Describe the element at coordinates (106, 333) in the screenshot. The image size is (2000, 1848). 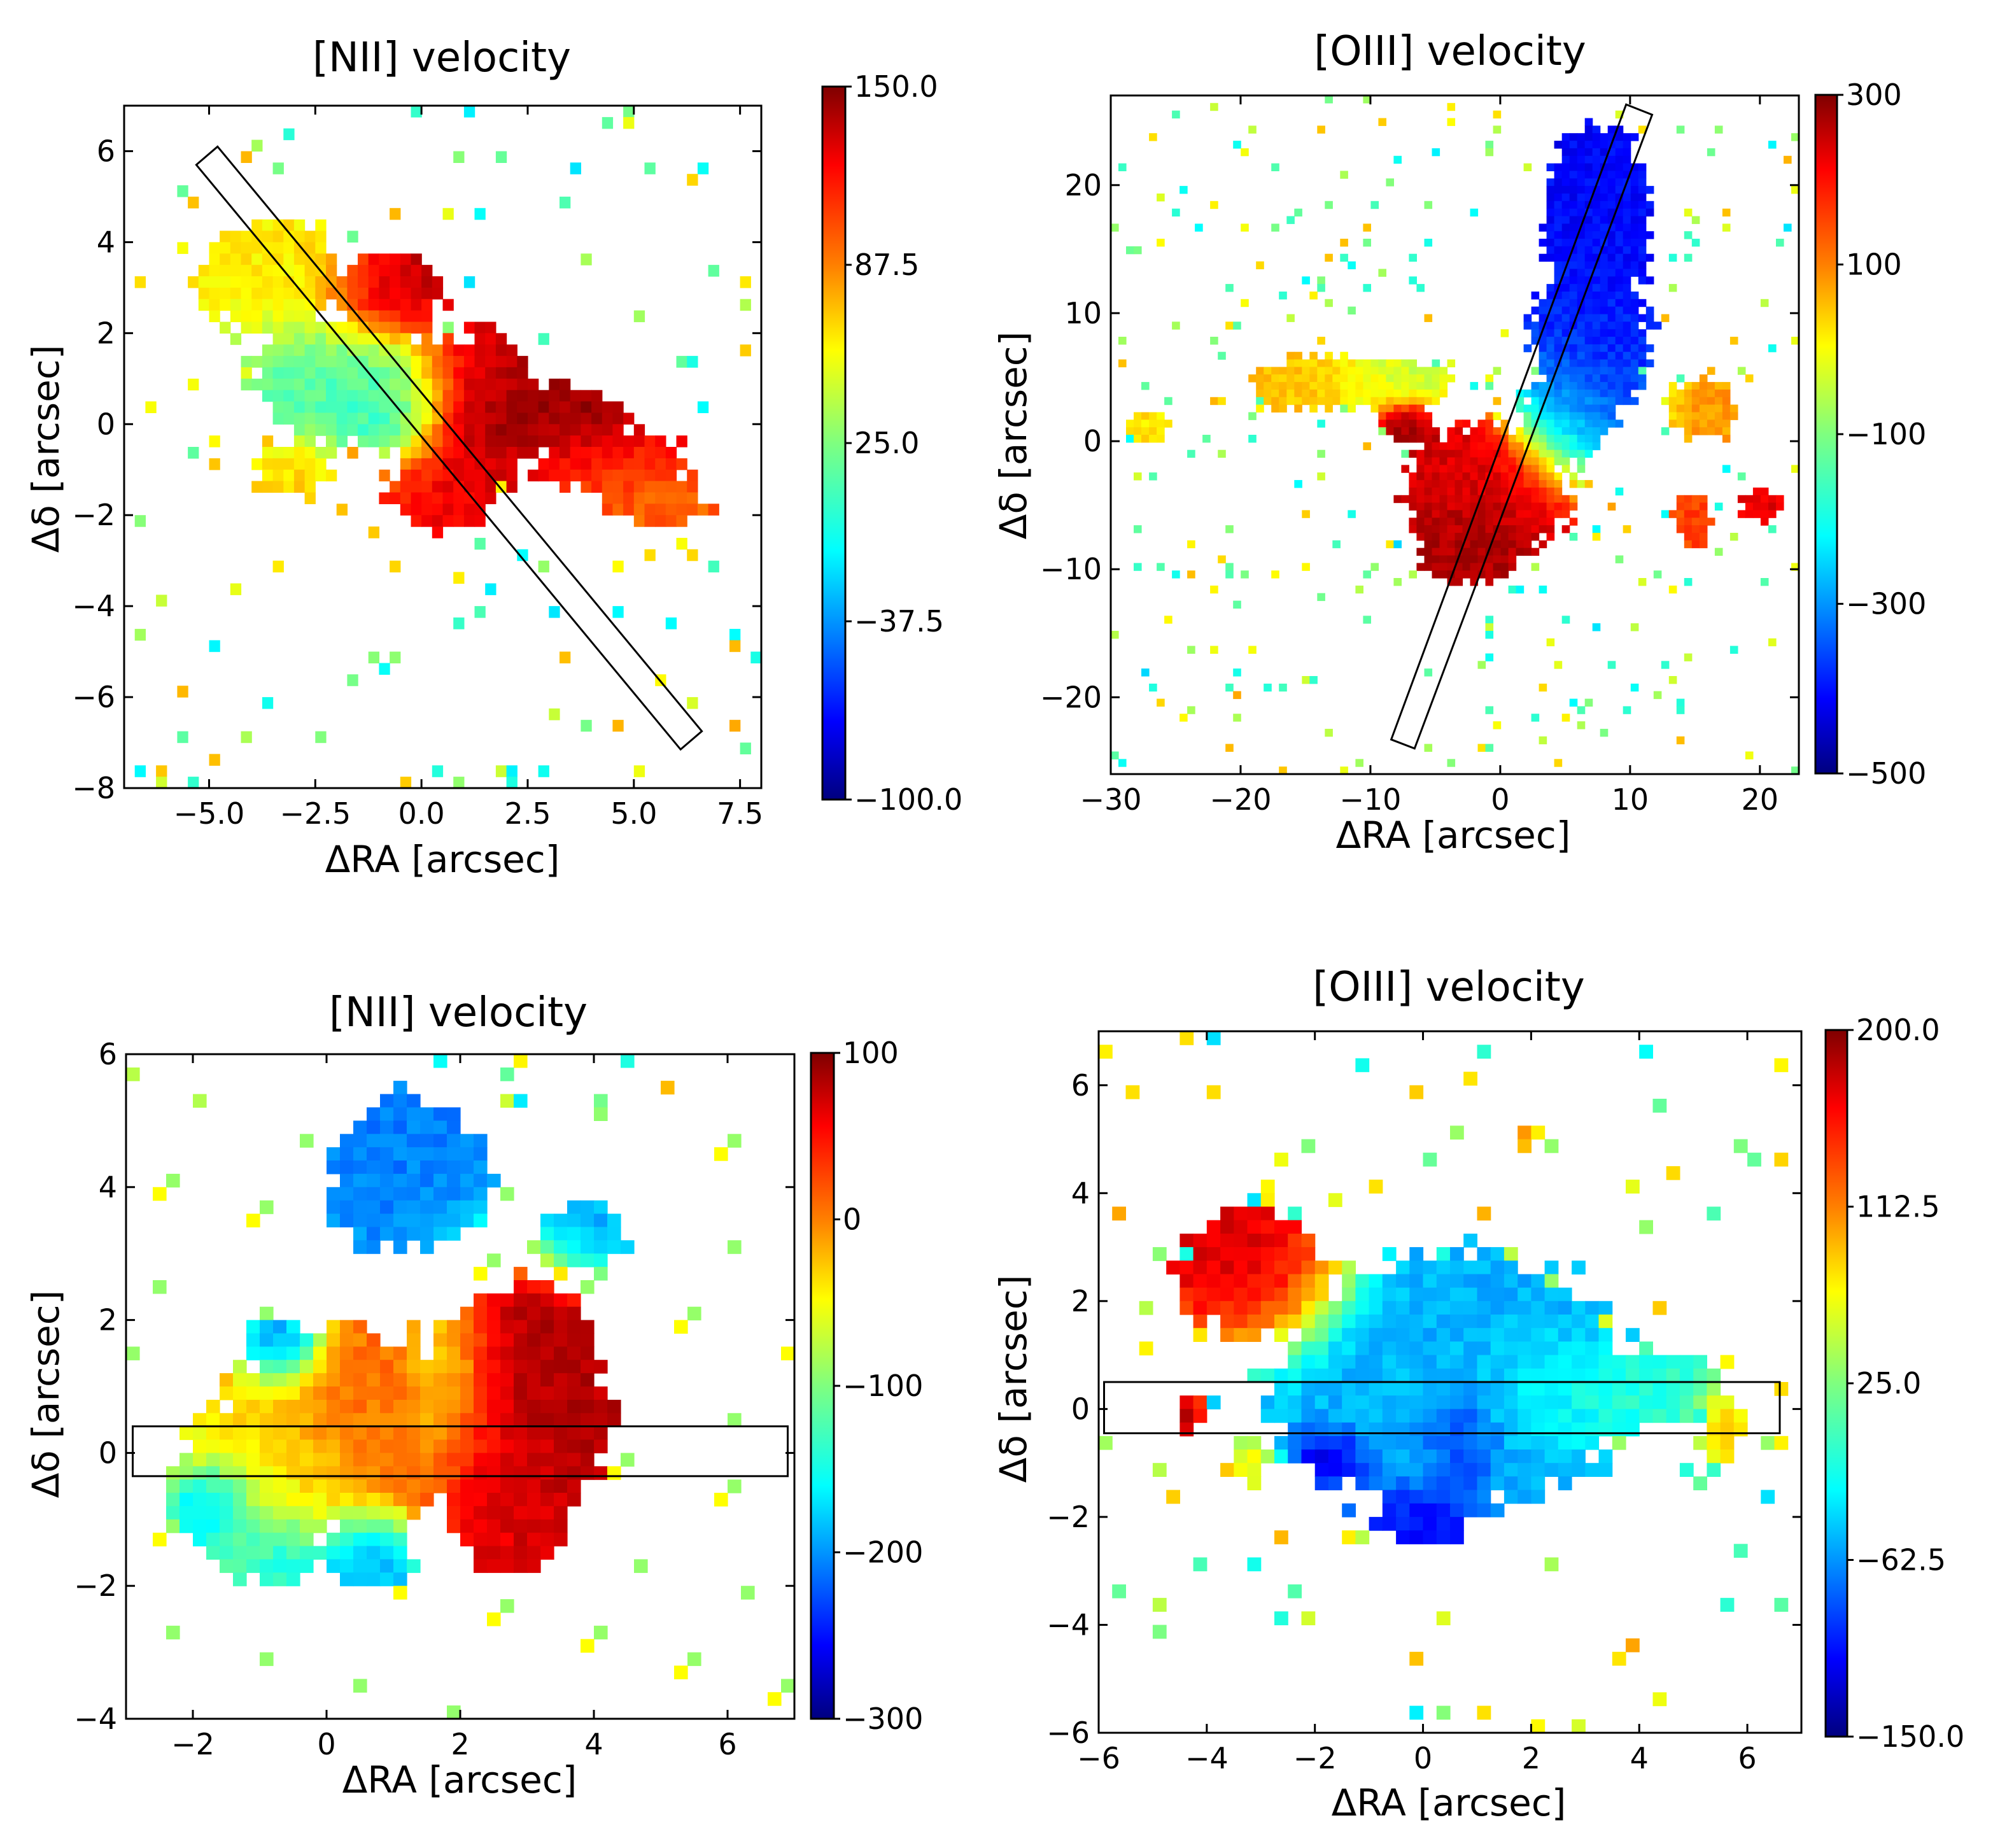
I see `y-tick-label: 2` at that location.